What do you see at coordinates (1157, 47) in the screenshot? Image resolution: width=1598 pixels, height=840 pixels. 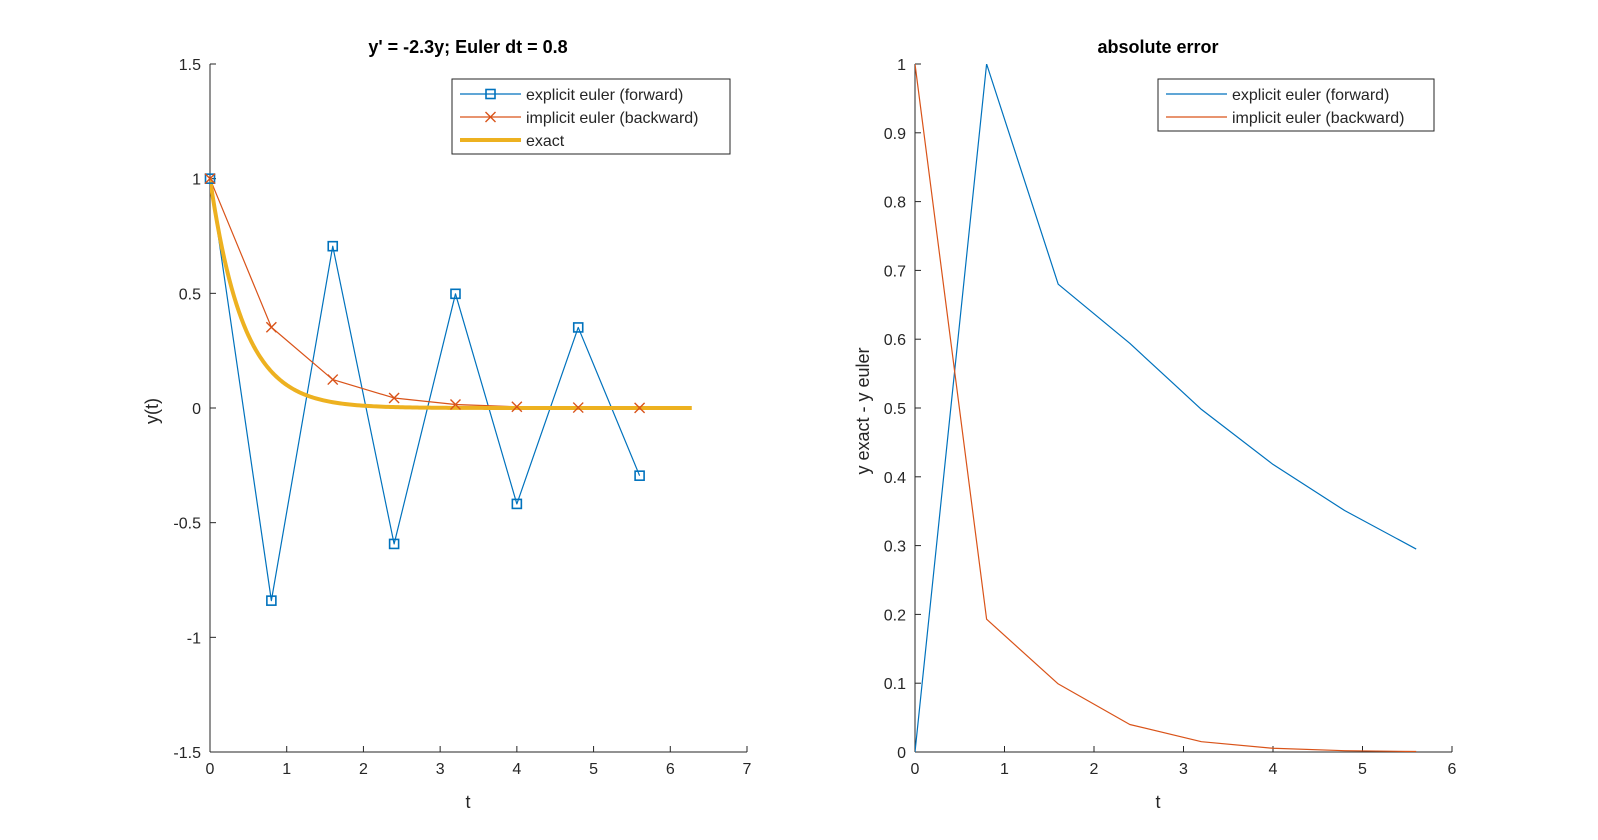 I see `chart-title: absolute error` at bounding box center [1157, 47].